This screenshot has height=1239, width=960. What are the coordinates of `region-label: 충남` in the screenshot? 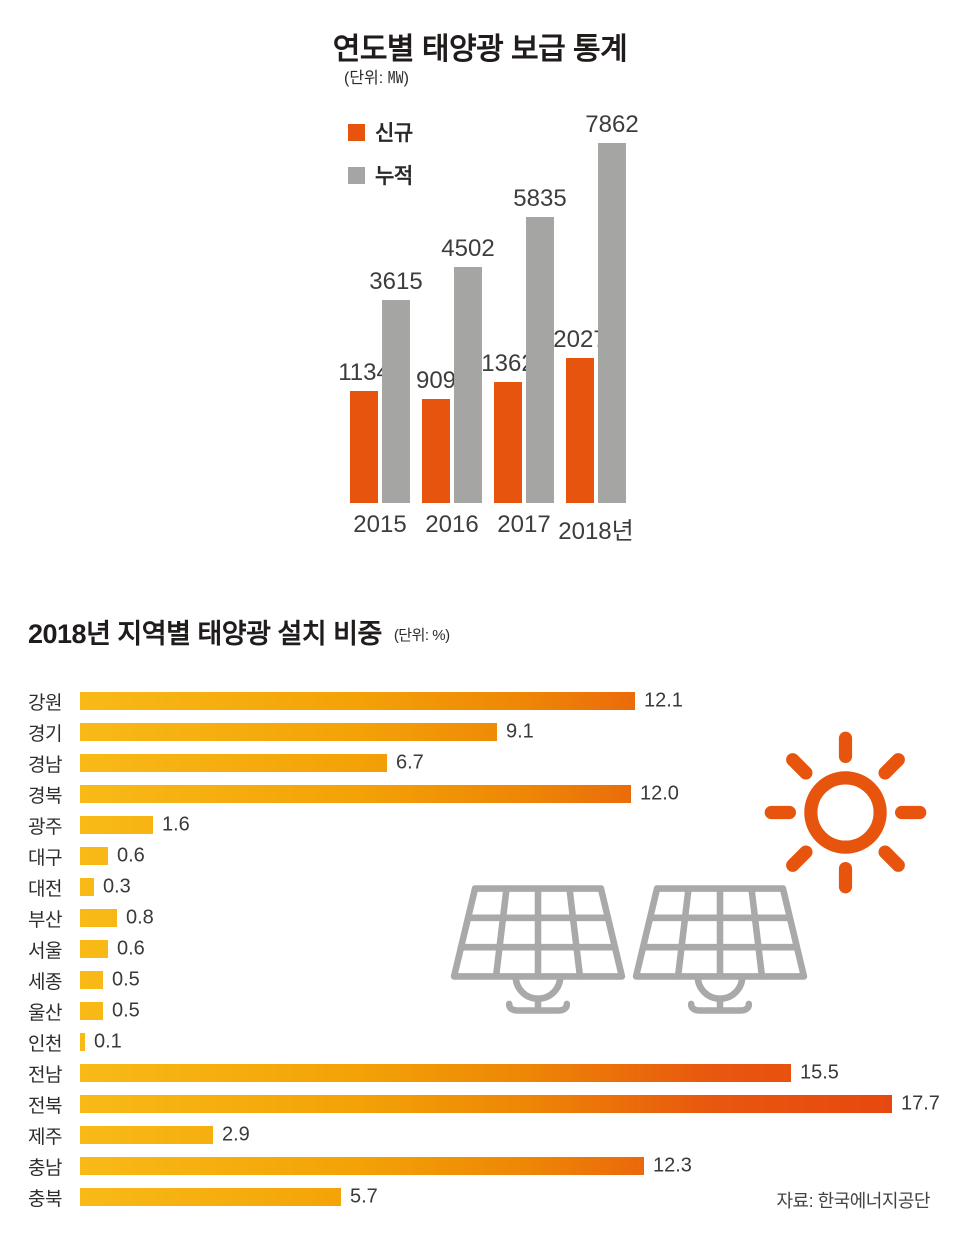 It's located at (45, 1168).